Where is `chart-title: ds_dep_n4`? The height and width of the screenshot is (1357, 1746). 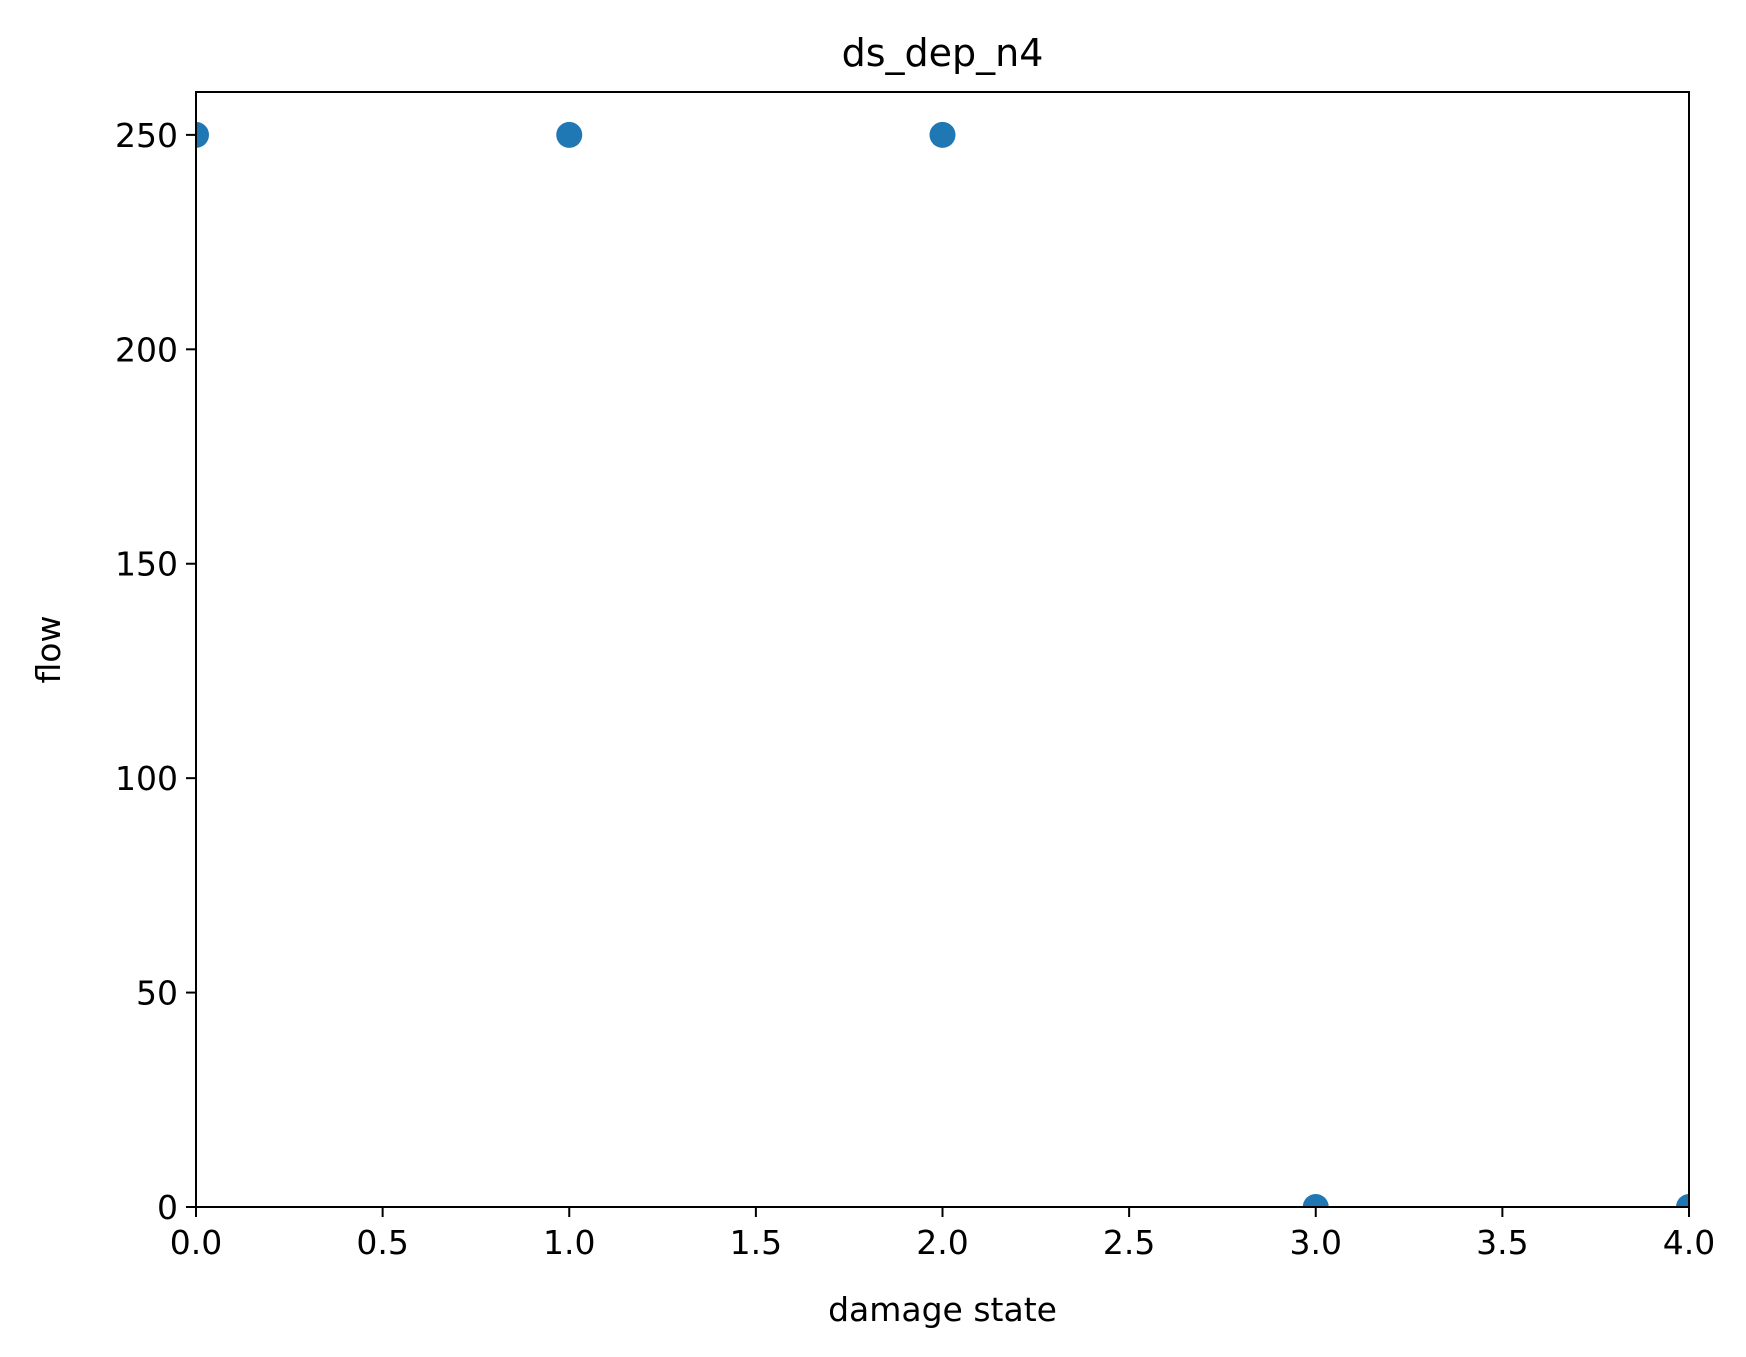 chart-title: ds_dep_n4 is located at coordinates (943, 53).